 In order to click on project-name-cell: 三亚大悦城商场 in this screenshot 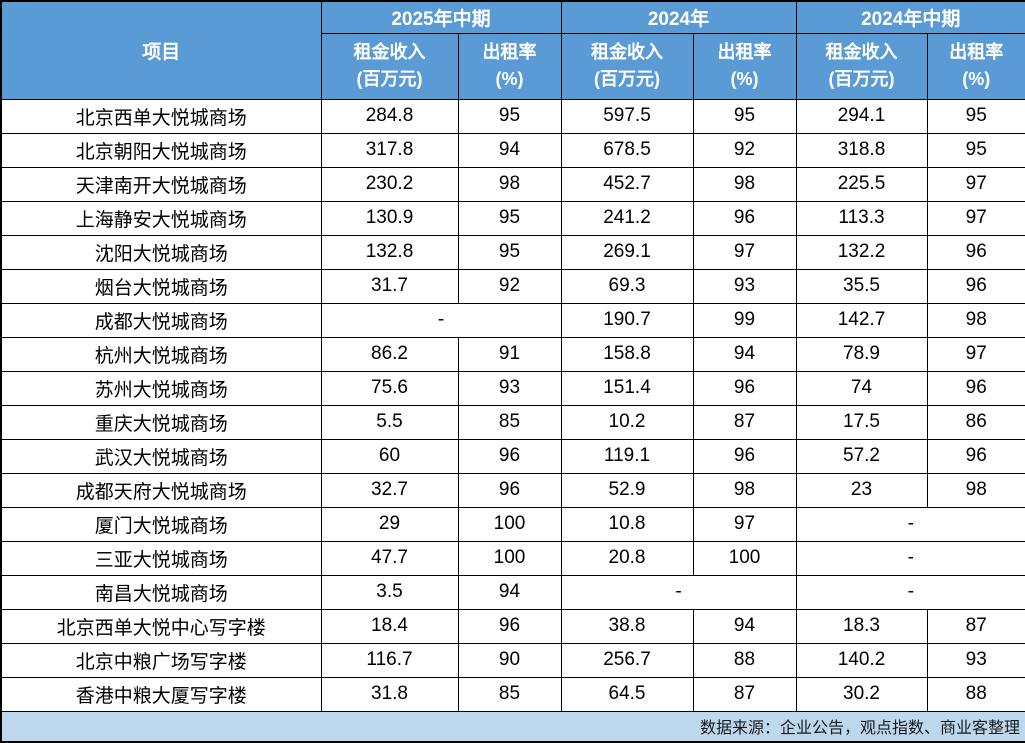, I will do `click(161, 558)`.